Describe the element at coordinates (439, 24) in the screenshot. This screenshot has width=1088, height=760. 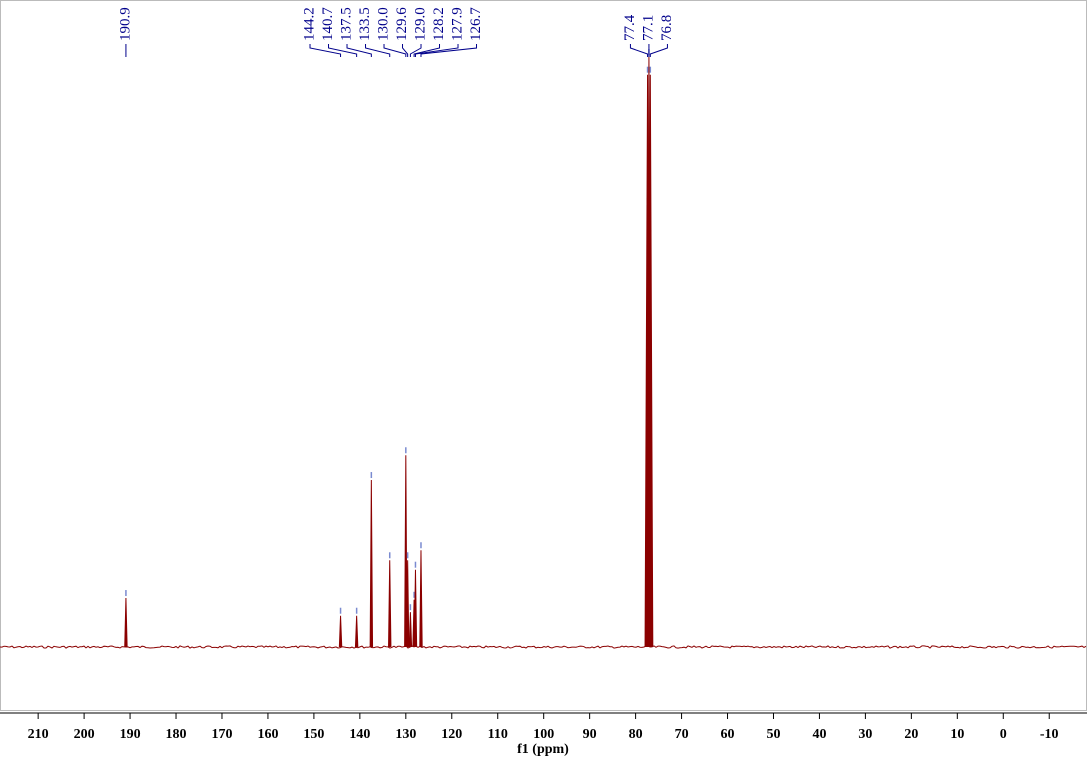
I see `peak-label: 128.2` at that location.